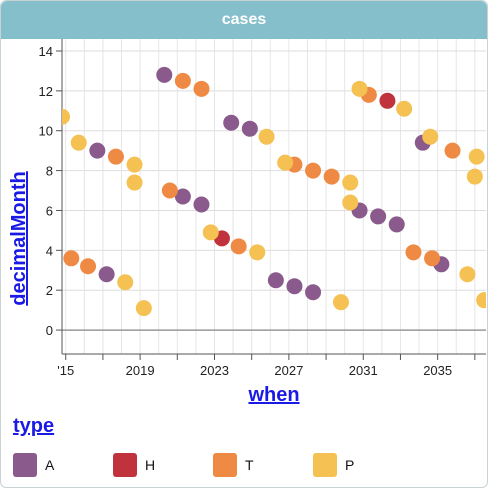  Describe the element at coordinates (46, 51) in the screenshot. I see `y-tick-label: 14` at that location.